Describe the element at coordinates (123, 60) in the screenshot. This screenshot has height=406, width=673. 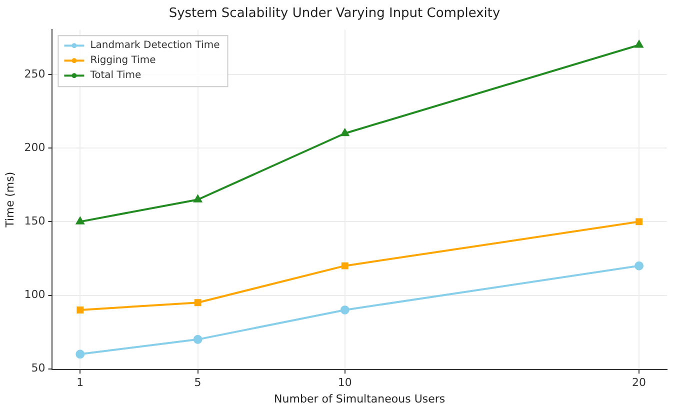
I see `legend-label: Rigging Time` at that location.